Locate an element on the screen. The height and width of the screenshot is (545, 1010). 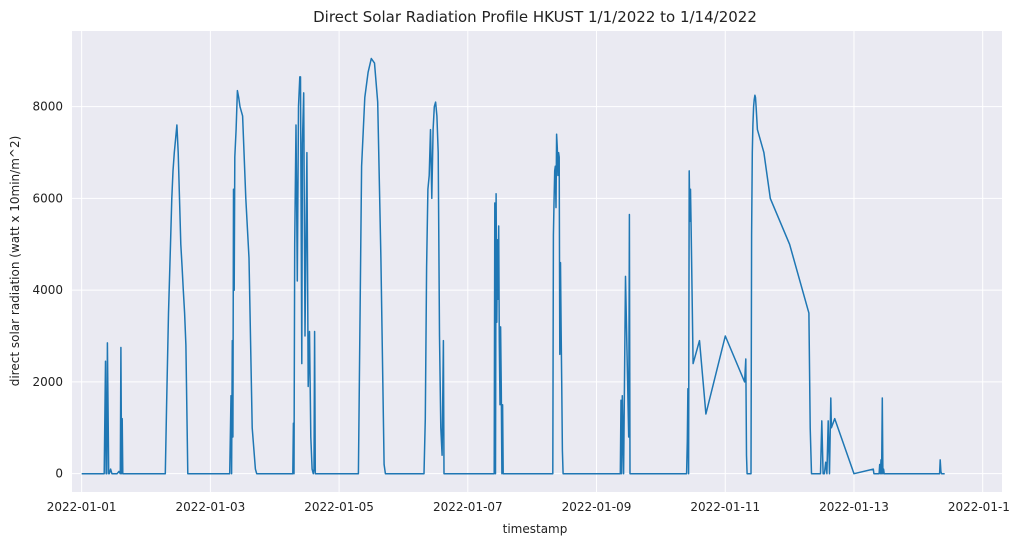
y-tick-label: 4000 is located at coordinates (47, 290).